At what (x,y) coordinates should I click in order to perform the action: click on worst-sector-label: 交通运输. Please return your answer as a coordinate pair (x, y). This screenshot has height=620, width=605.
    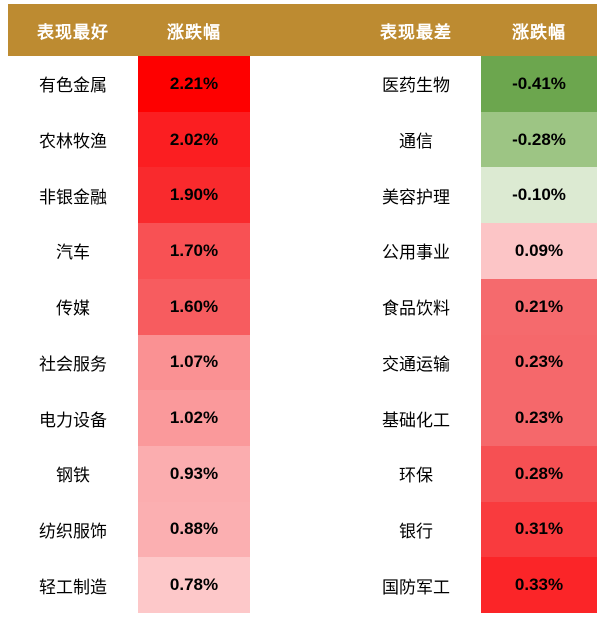
    Looking at the image, I should click on (416, 362).